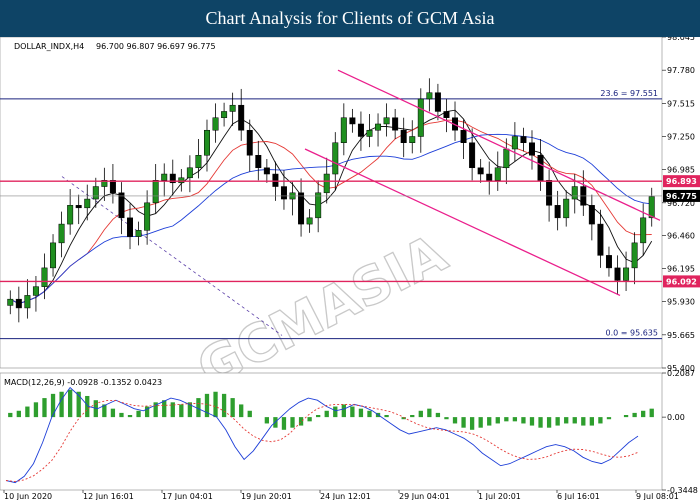 Image resolution: width=700 pixels, height=500 pixels. Describe the element at coordinates (462, 222) in the screenshot. I see `channel-lower-line` at that location.